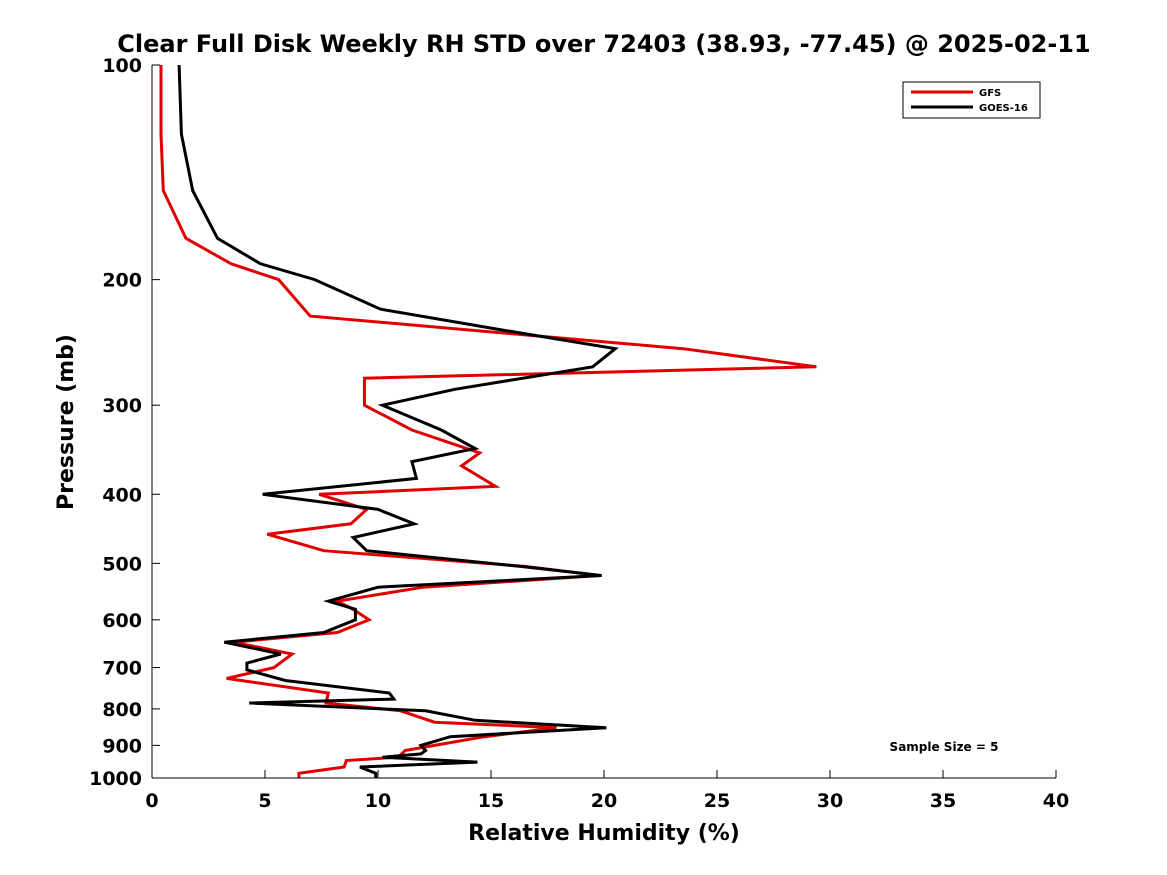 The image size is (1167, 875). What do you see at coordinates (122, 406) in the screenshot?
I see `y-tick-label: 300` at bounding box center [122, 406].